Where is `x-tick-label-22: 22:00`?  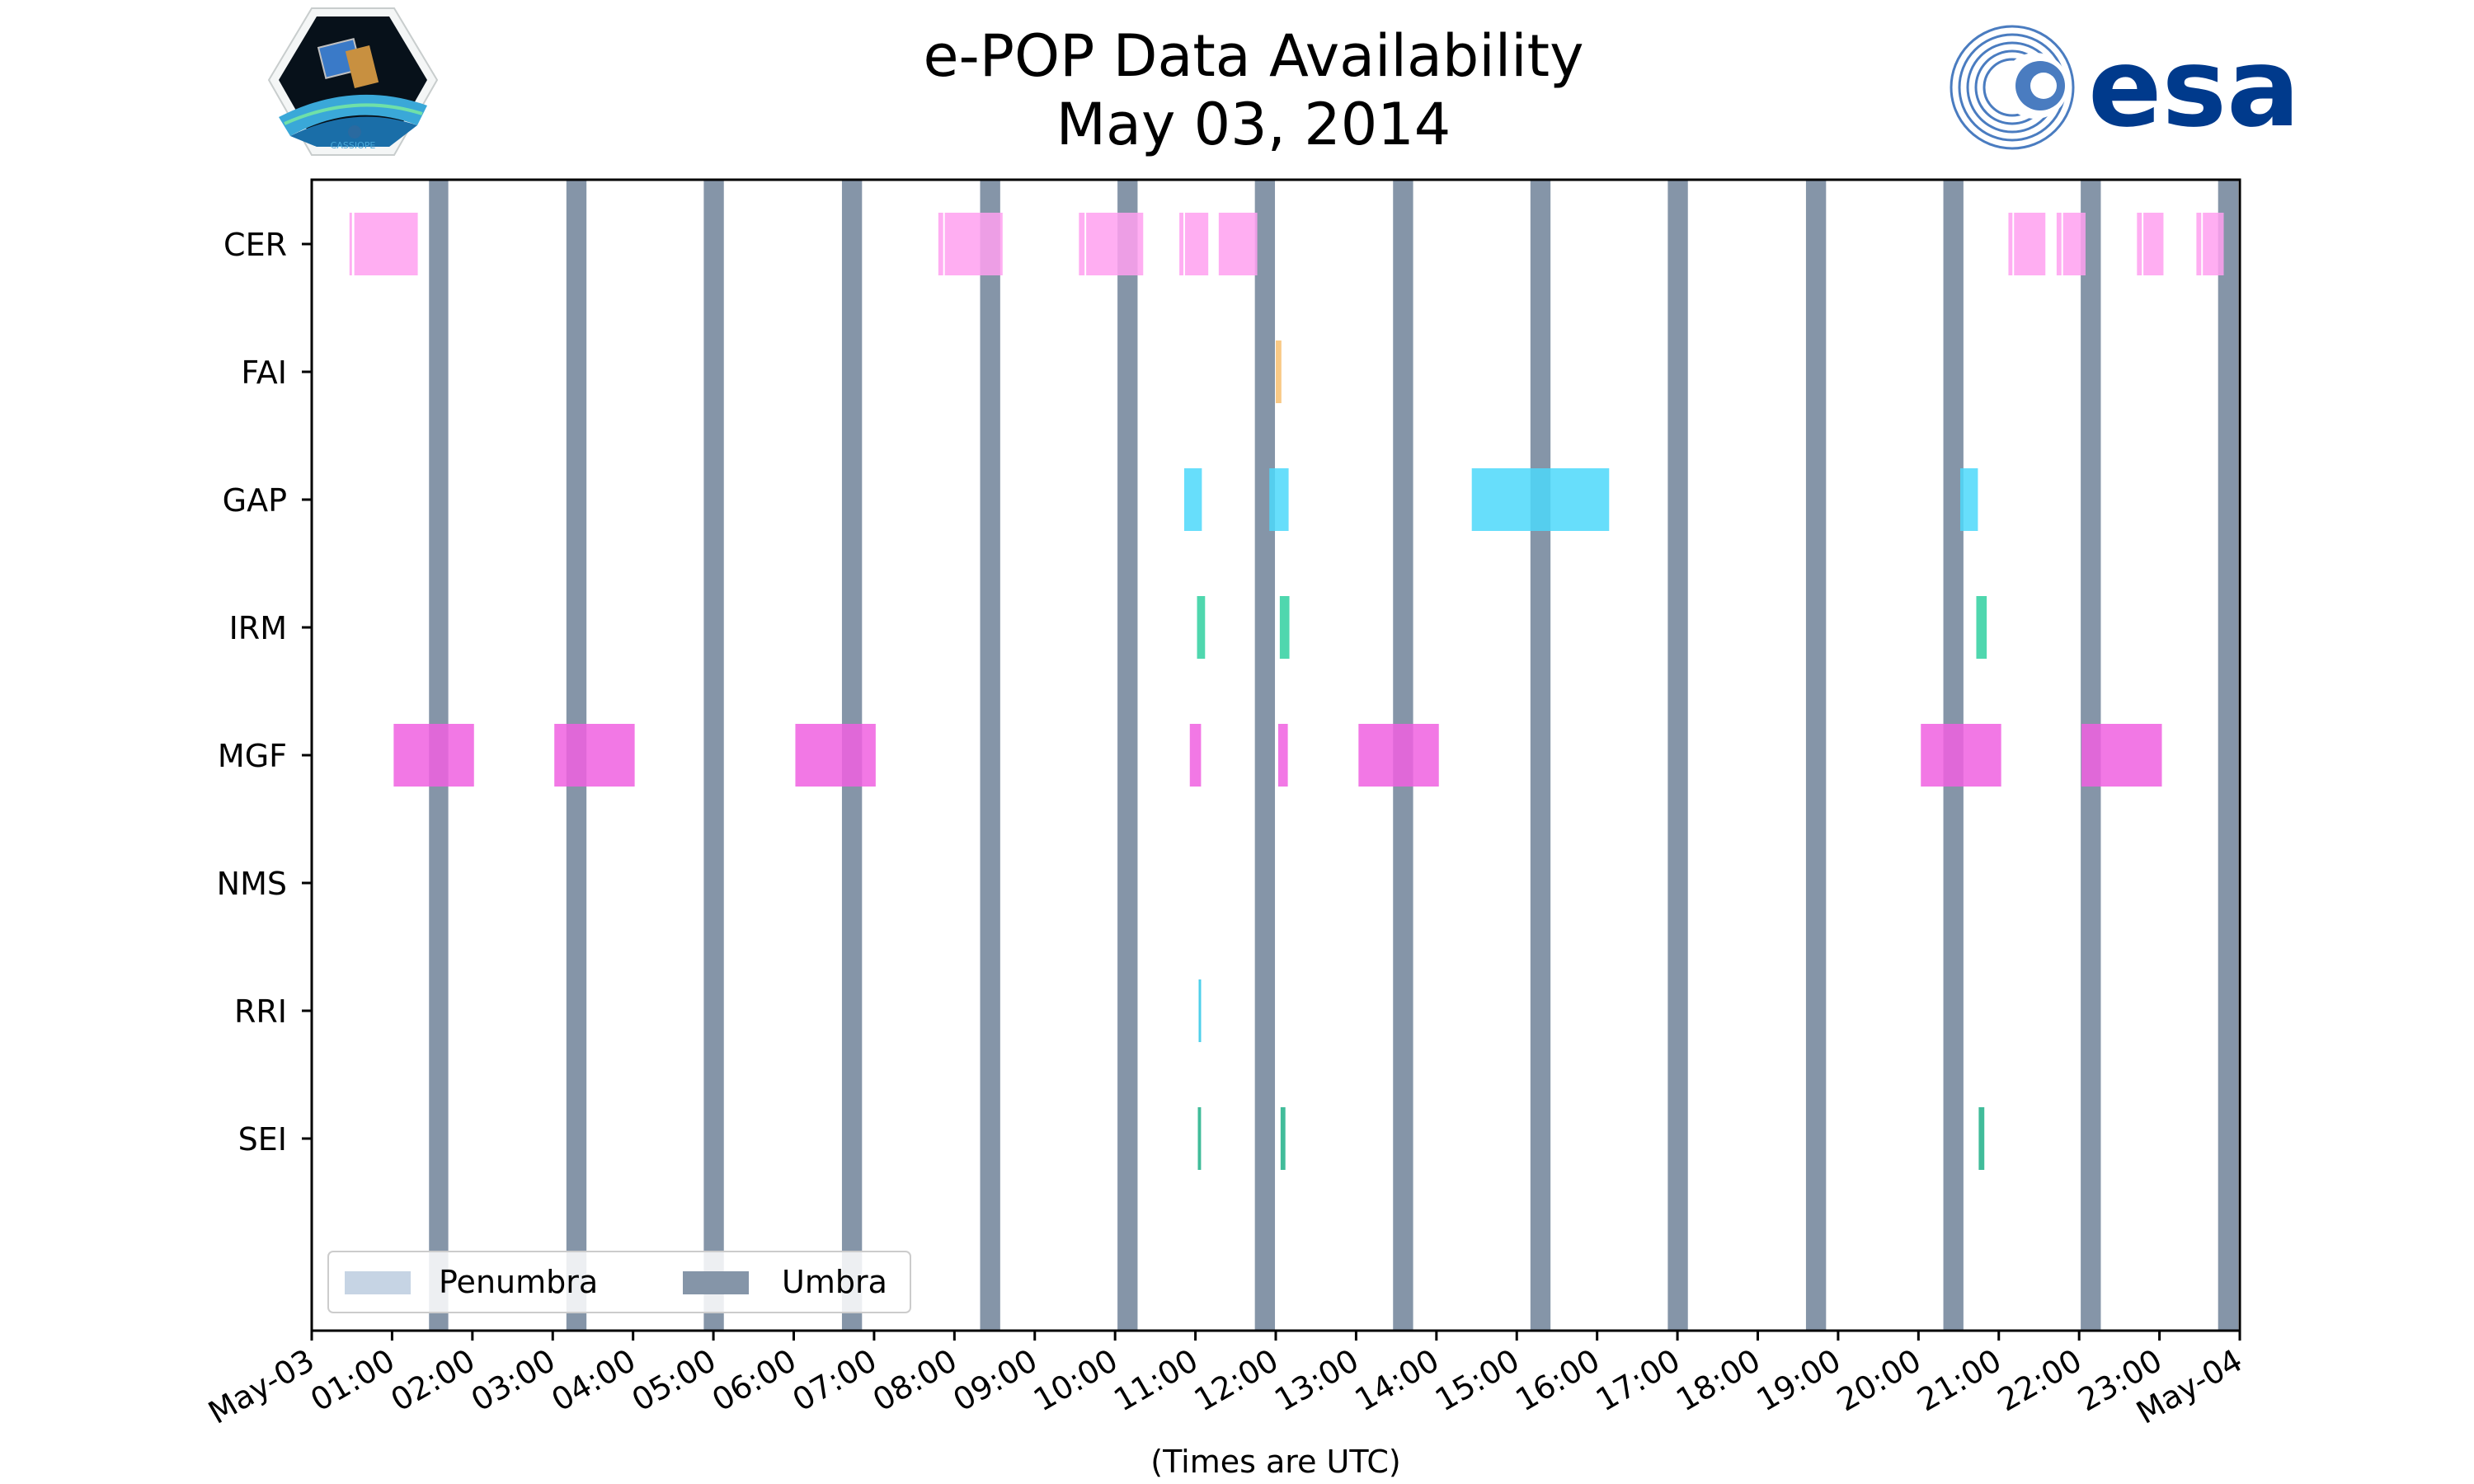
x-tick-label-22: 22:00 is located at coordinates (2040, 1380).